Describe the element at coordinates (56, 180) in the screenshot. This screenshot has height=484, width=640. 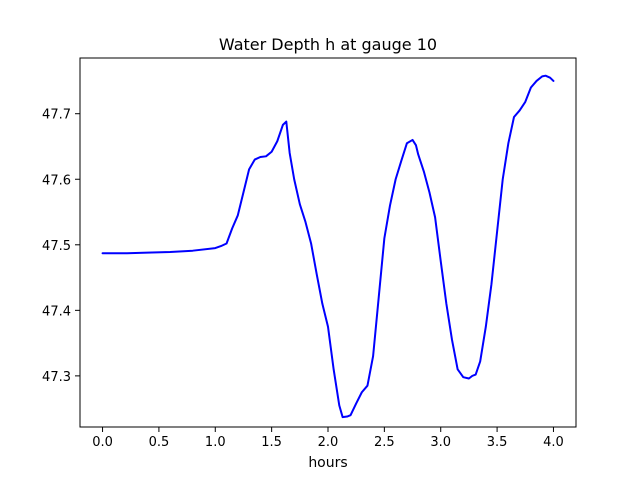
I see `y-tick-label: 47.6` at that location.